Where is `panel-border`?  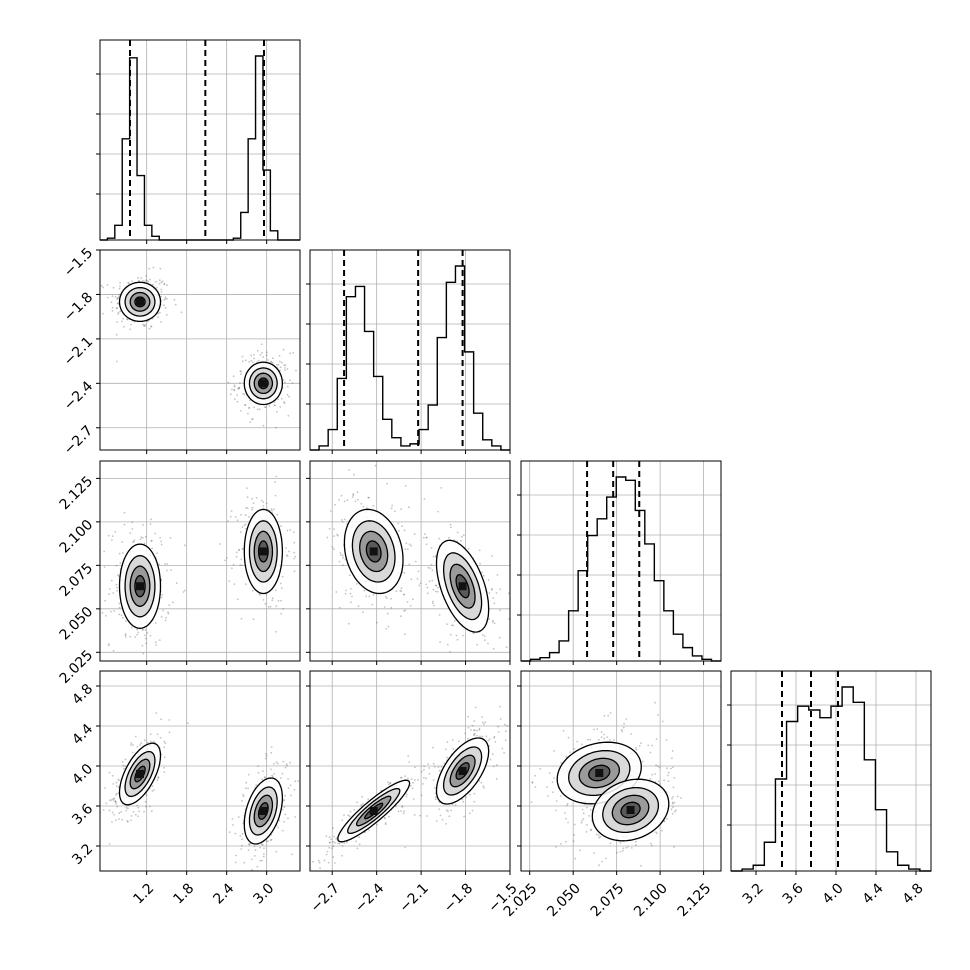
panel-border is located at coordinates (621, 771).